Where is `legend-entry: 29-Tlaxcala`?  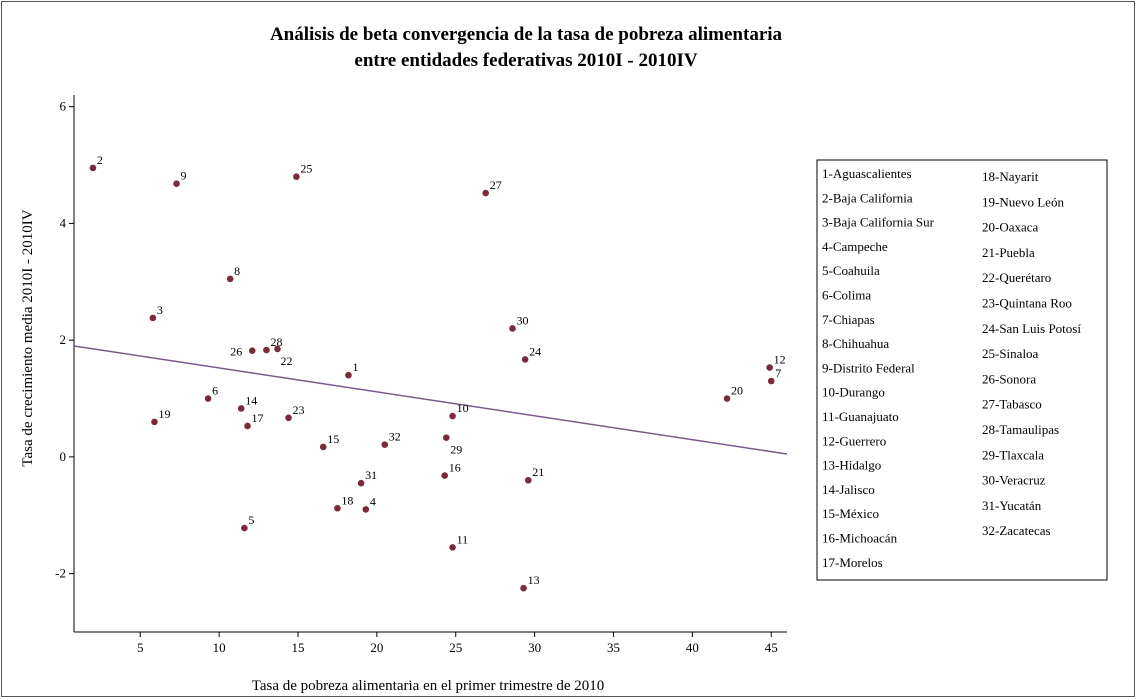 legend-entry: 29-Tlaxcala is located at coordinates (1013, 454).